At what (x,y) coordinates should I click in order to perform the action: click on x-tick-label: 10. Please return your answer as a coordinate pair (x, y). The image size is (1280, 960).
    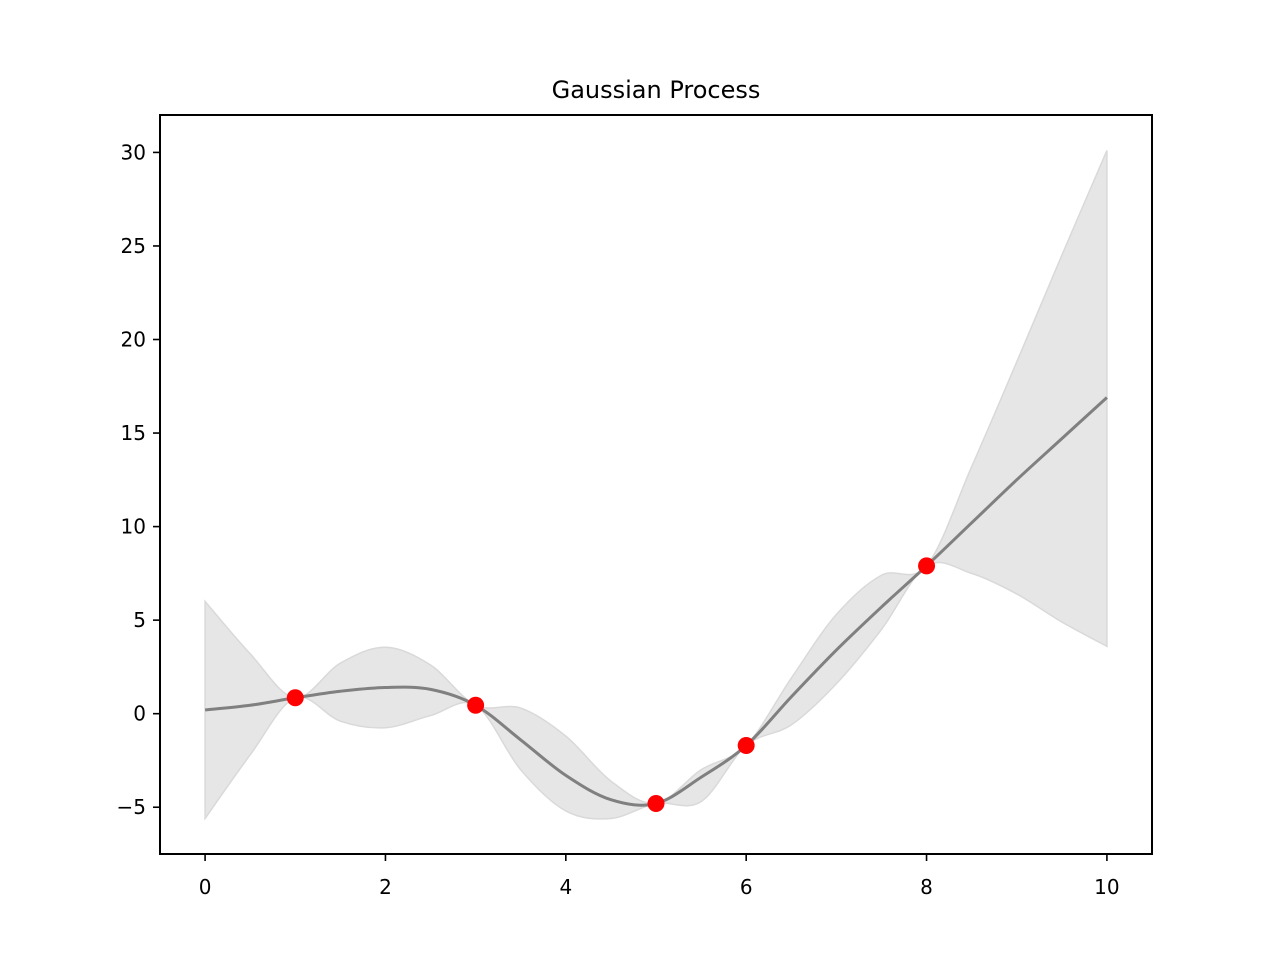
    Looking at the image, I should click on (1106, 887).